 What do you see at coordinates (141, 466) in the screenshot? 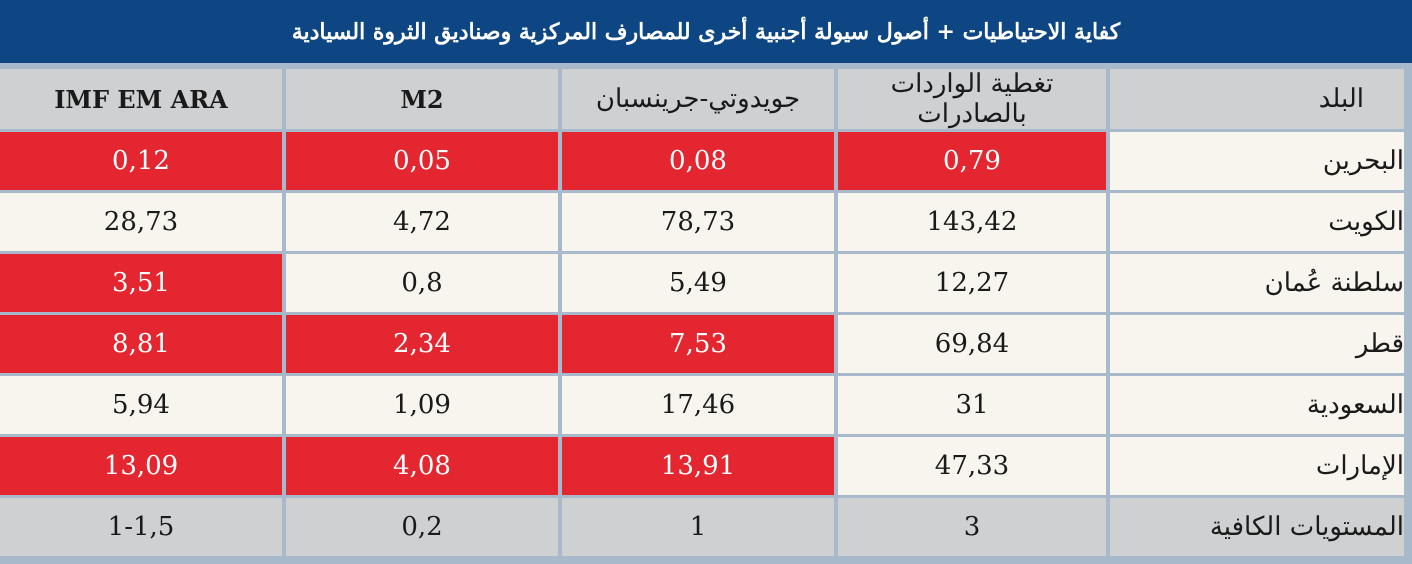
I see `cell-imf: 13,09` at bounding box center [141, 466].